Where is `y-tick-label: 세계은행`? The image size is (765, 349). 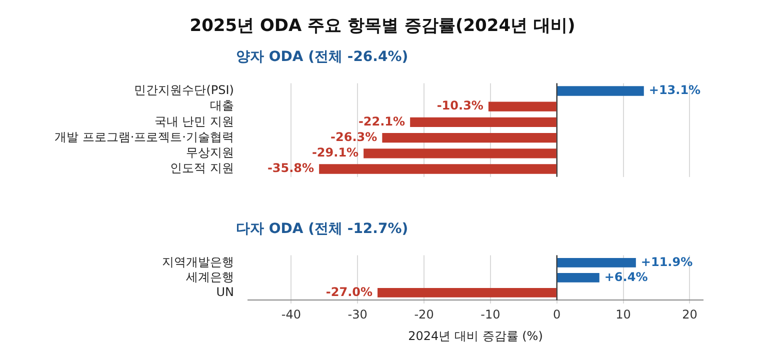
y-tick-label: 세계은행 is located at coordinates (210, 277).